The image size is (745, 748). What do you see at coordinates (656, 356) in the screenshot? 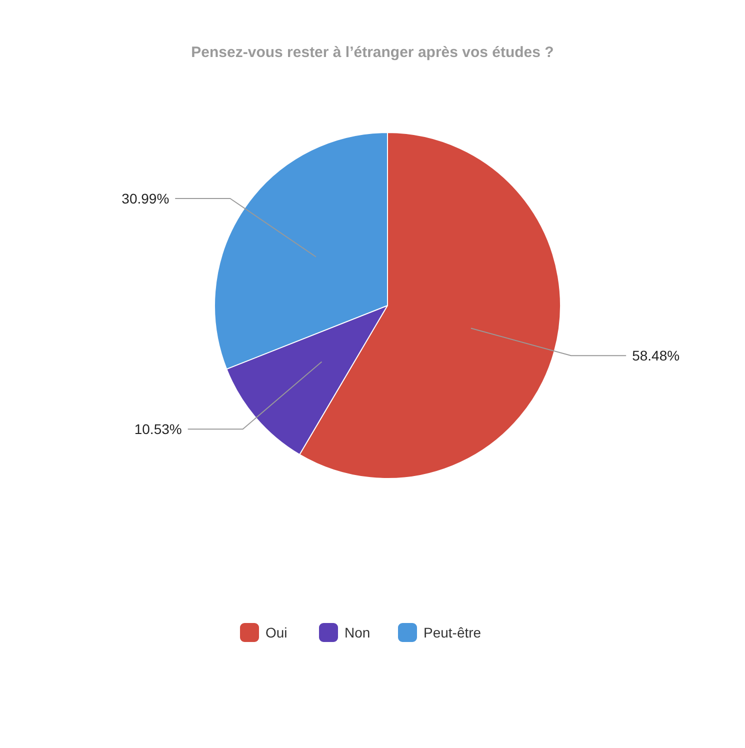
I see `data-label: 58.48%` at bounding box center [656, 356].